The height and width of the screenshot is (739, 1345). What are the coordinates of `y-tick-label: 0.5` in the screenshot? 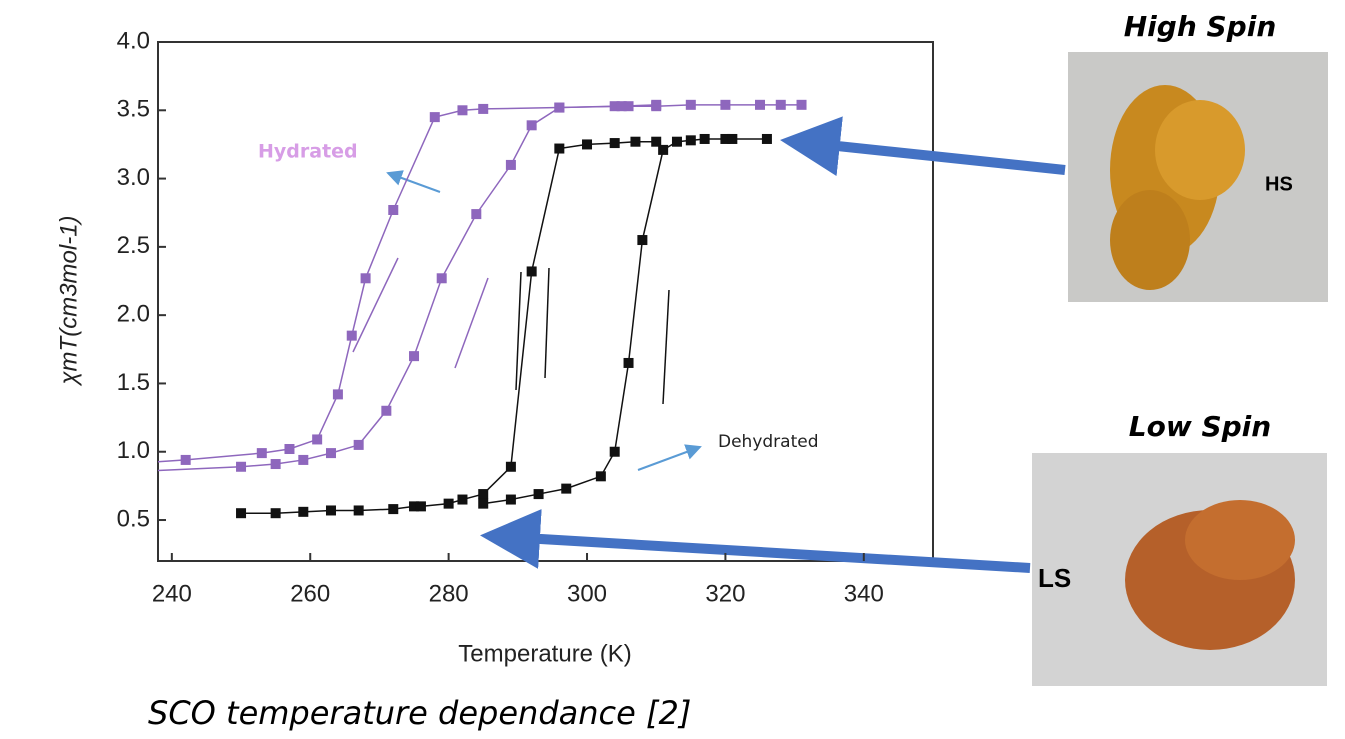 It's located at (133, 518).